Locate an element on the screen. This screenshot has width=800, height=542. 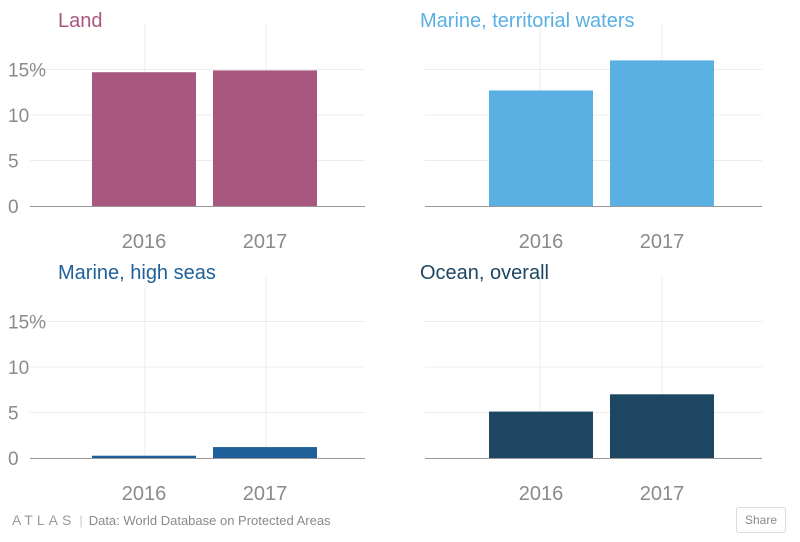
source-note: Data: World Database on Protected Areas is located at coordinates (209, 520).